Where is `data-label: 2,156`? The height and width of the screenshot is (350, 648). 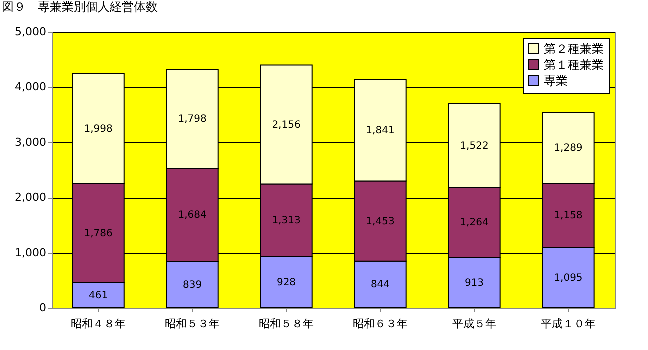
data-label: 2,156 is located at coordinates (286, 125).